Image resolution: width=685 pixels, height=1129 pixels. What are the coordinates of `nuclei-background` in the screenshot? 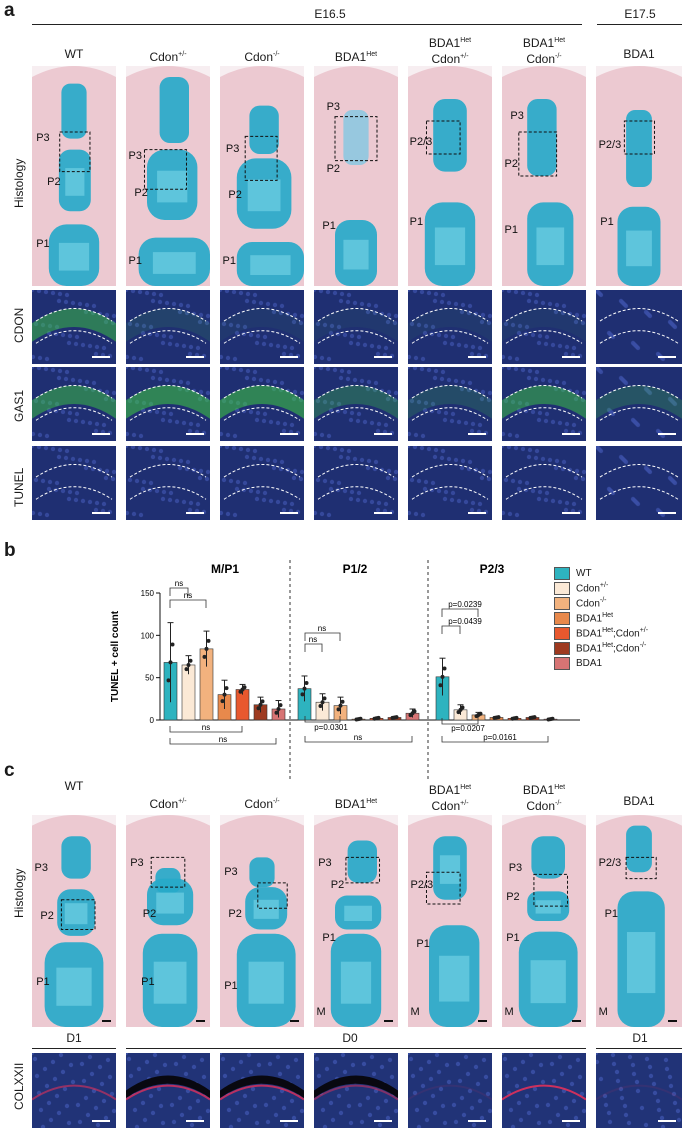 It's located at (639, 404).